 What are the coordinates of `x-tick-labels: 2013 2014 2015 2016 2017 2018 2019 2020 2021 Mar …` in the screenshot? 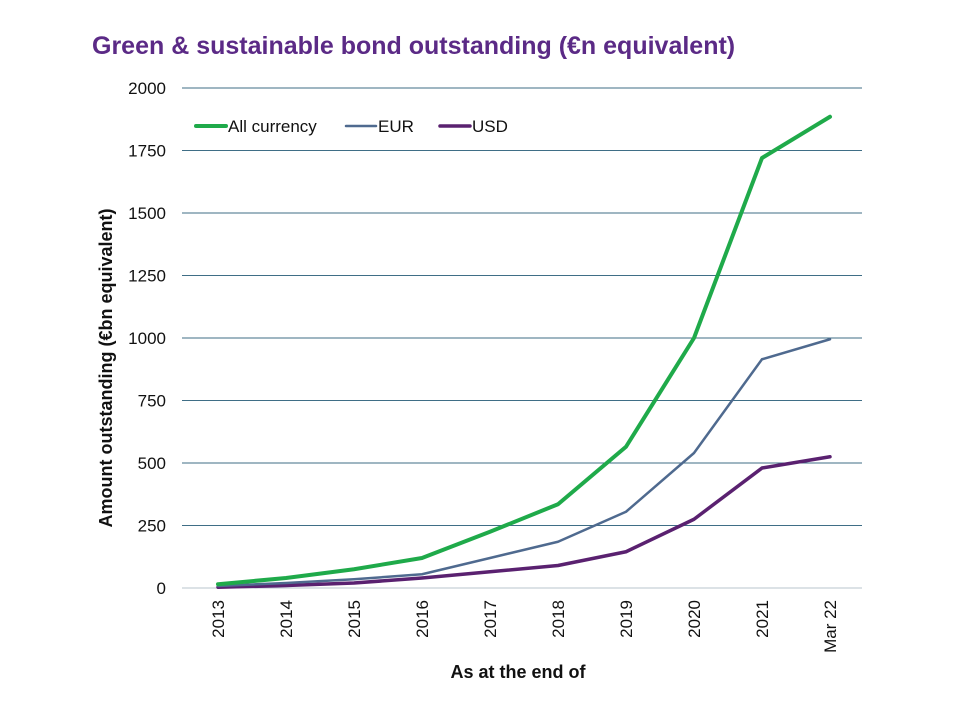 It's located at (524, 626).